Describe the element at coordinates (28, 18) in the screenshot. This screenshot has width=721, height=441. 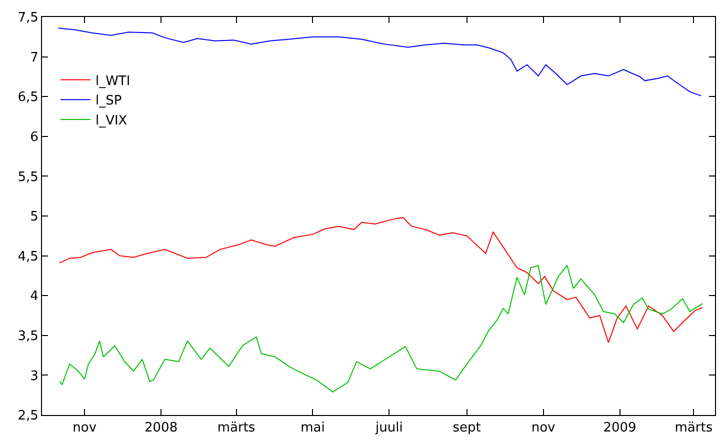
I see `y-tick-label: 7,5` at that location.